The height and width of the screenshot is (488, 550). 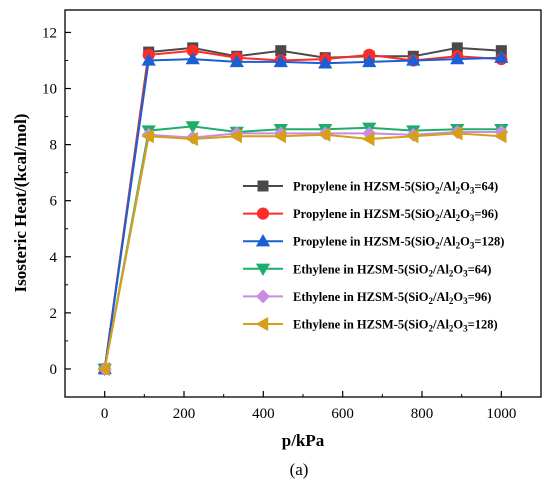 What do you see at coordinates (105, 414) in the screenshot?
I see `x-tick-label: 0` at bounding box center [105, 414].